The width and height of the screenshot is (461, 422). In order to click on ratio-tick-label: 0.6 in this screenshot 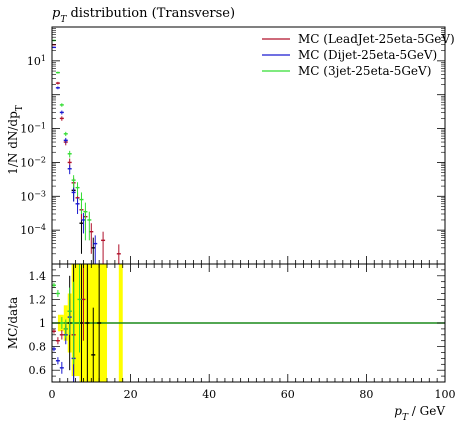, I will do `click(38, 370)`.